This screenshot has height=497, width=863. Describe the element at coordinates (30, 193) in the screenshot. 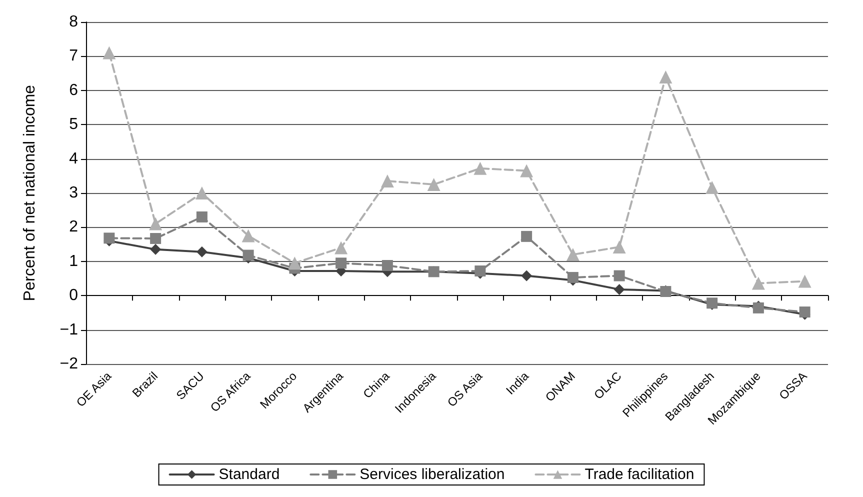

I see `y-axis-title: Percent of net national income` at that location.